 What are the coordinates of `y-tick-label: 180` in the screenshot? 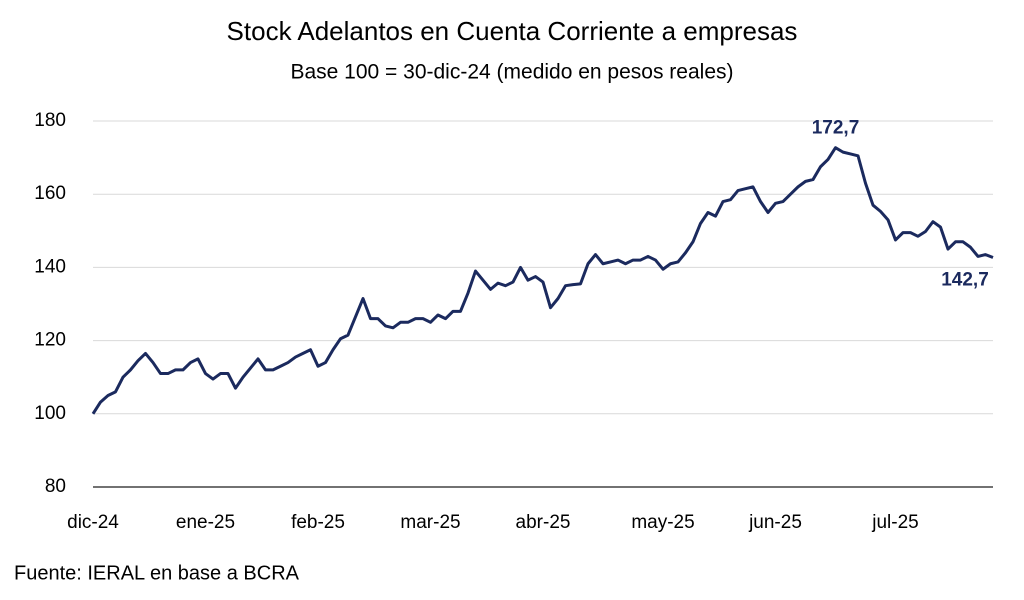 It's located at (50, 120).